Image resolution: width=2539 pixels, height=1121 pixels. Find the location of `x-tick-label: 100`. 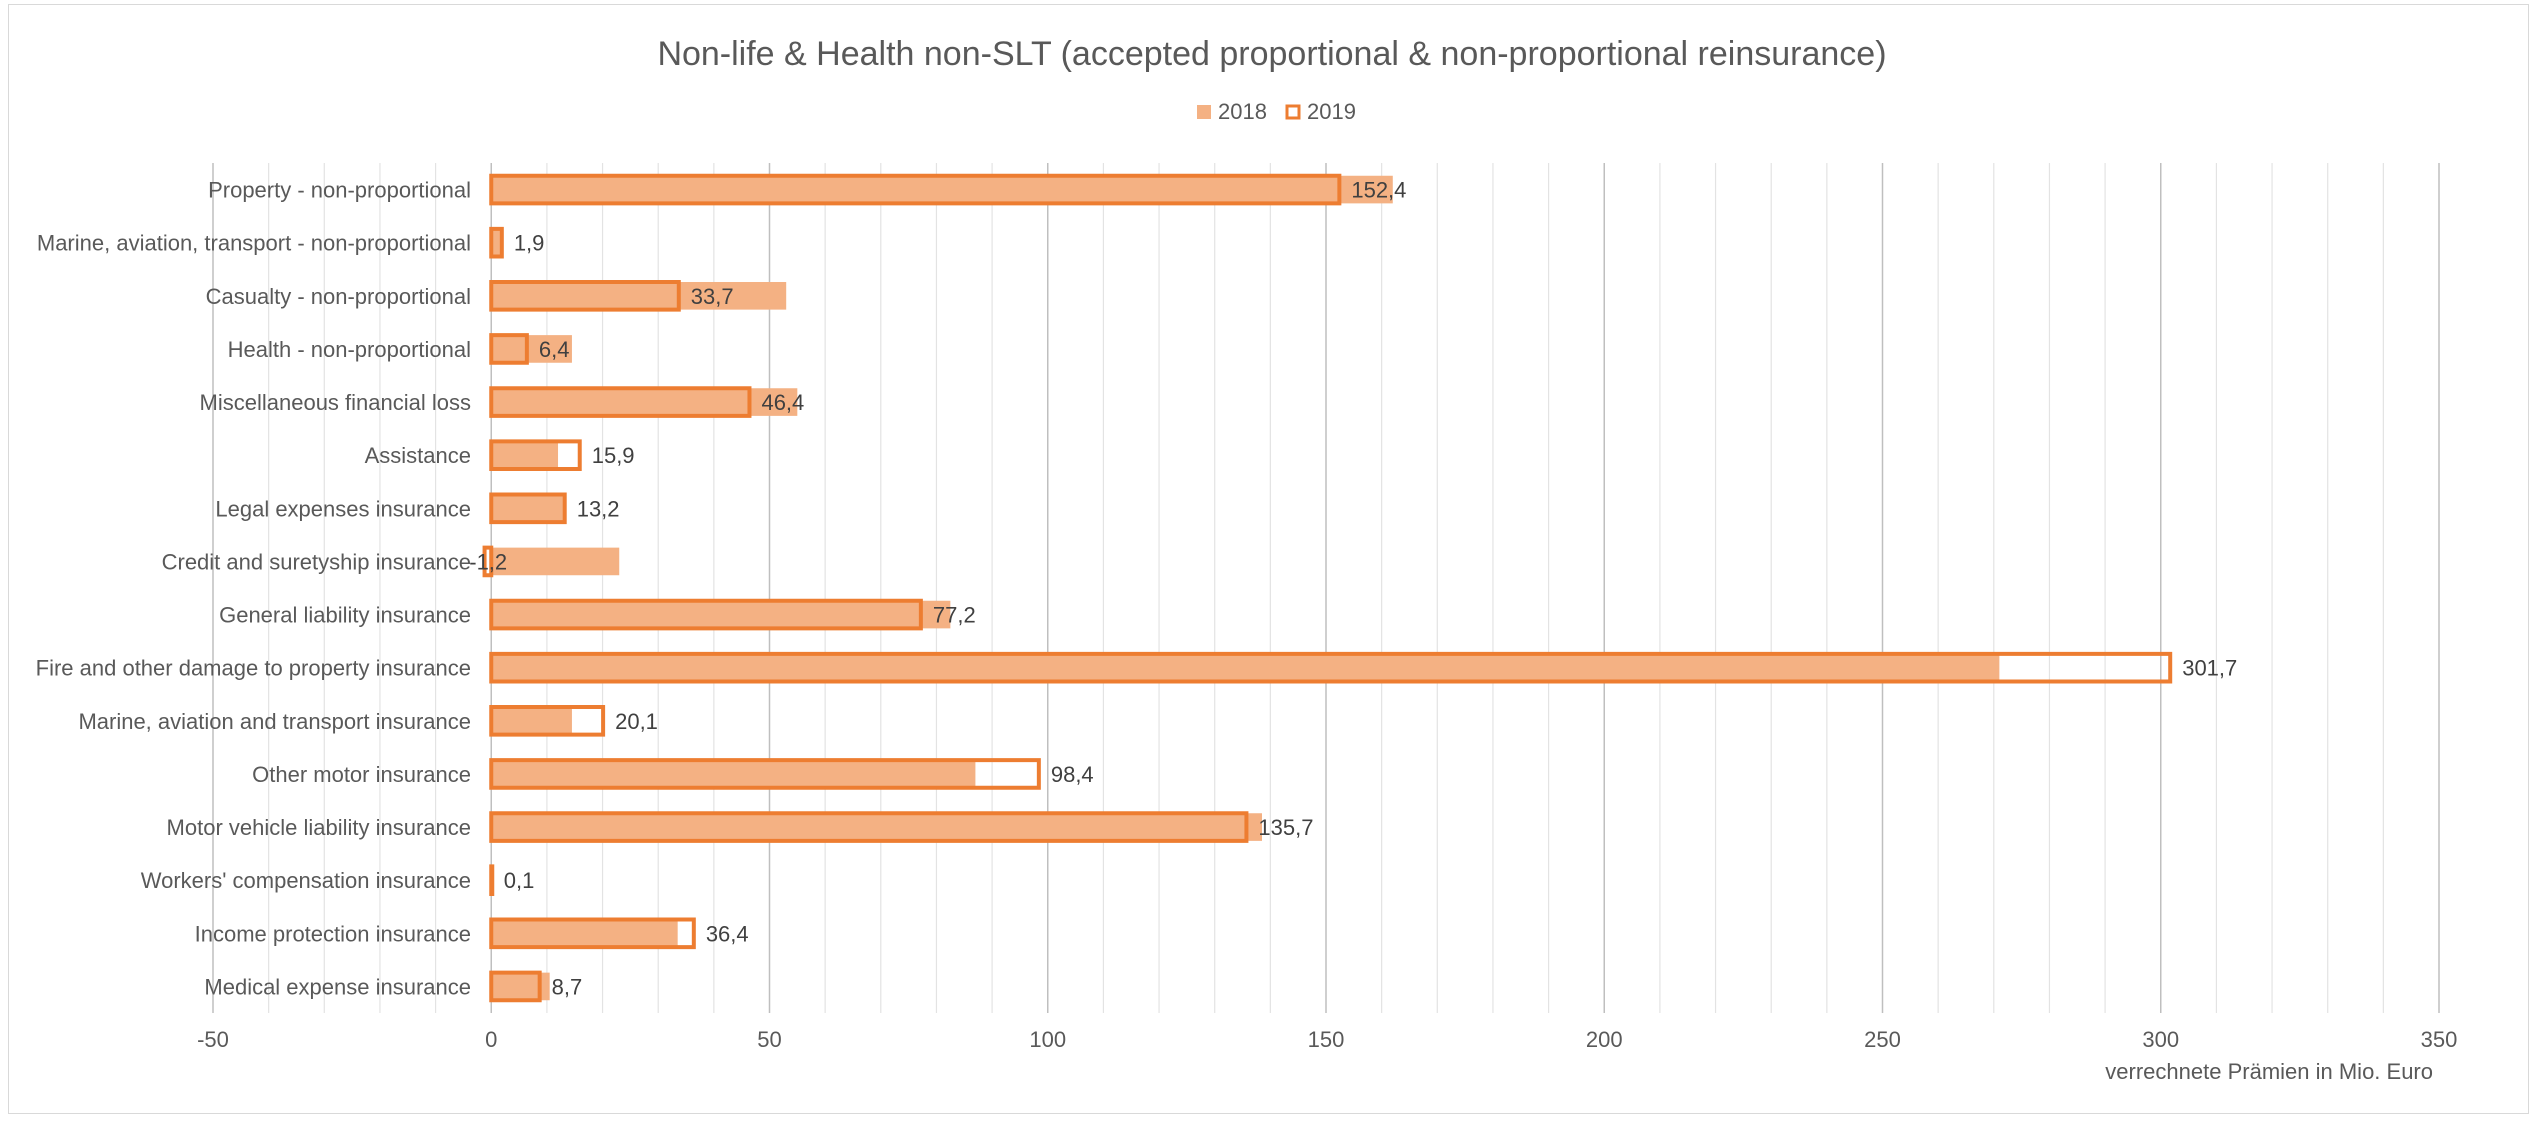

x-tick-label: 100 is located at coordinates (1047, 1039).